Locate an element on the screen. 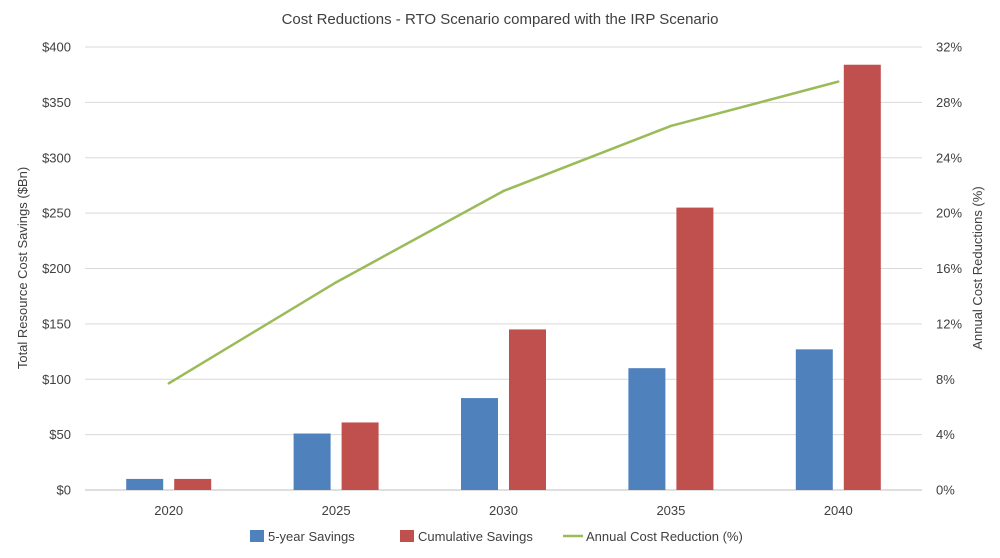 The height and width of the screenshot is (558, 1000). bar-5-year-savings-2035 is located at coordinates (647, 429).